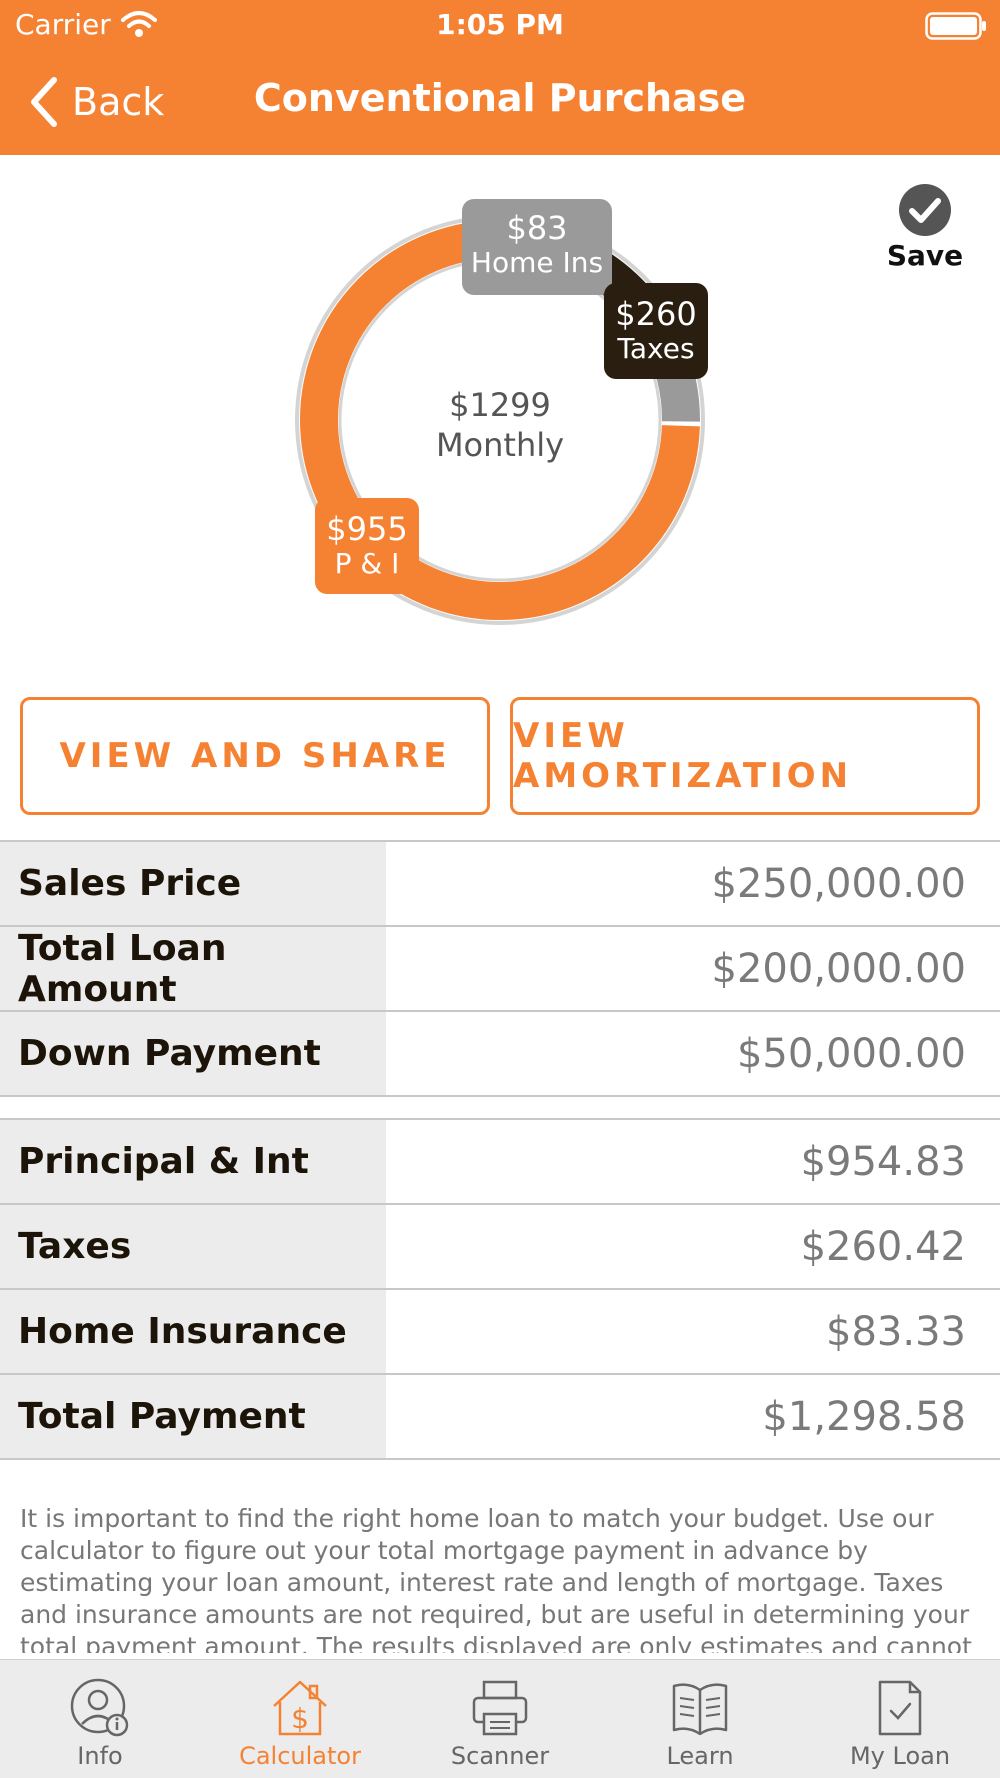 This screenshot has height=1778, width=1000. Describe the element at coordinates (900, 1756) in the screenshot. I see `tab-label: My Loan` at that location.